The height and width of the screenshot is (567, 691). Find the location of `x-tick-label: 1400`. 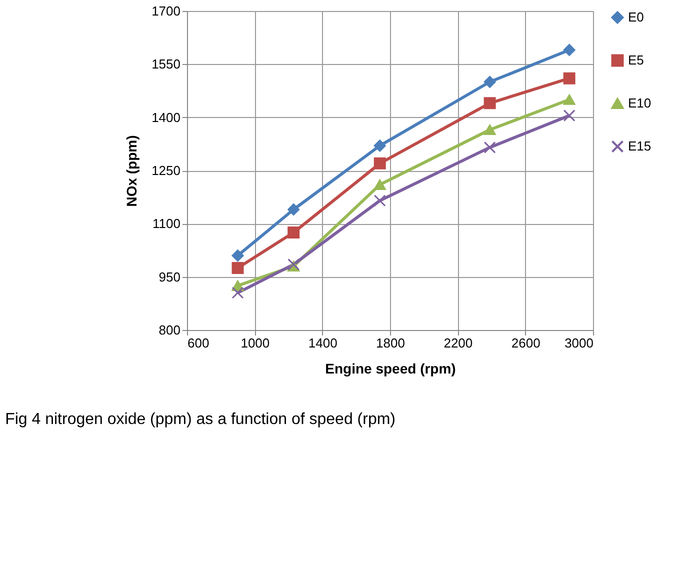

x-tick-label: 1400 is located at coordinates (323, 343).